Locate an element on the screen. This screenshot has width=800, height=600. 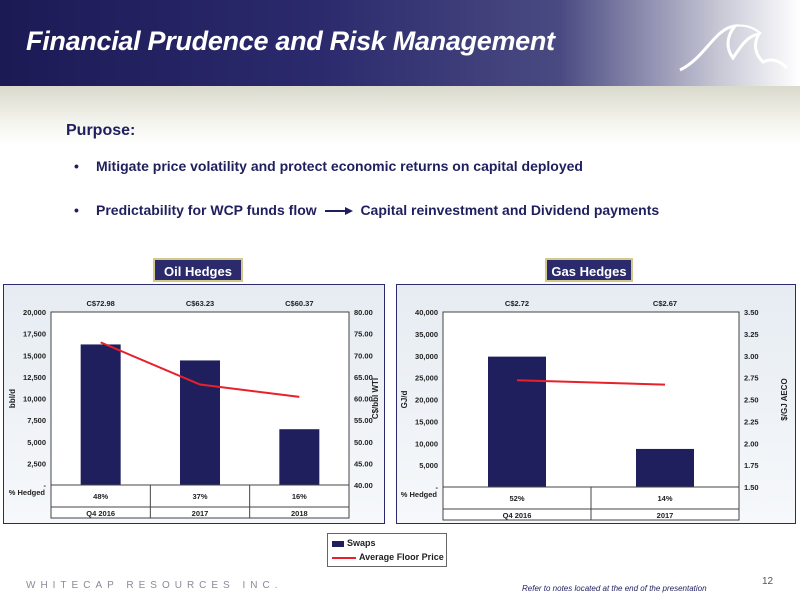
legend-item-floor-price: Average Floor Price is located at coordinates (388, 557).